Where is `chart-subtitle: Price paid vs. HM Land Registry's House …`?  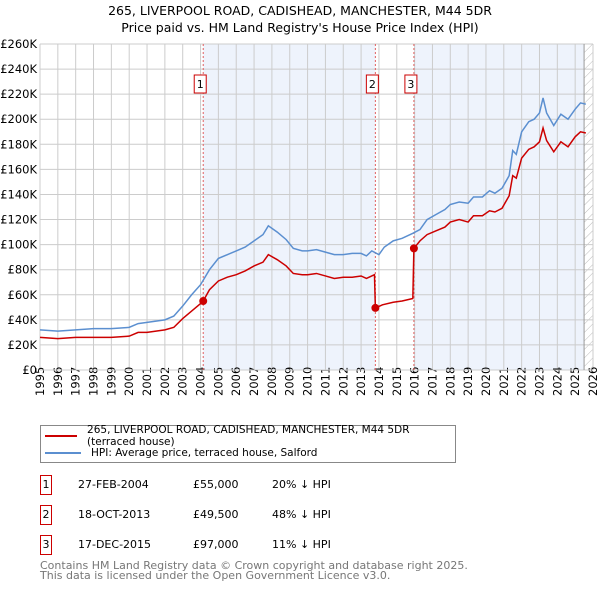
chart-subtitle: Price paid vs. HM Land Registry's House … is located at coordinates (300, 27).